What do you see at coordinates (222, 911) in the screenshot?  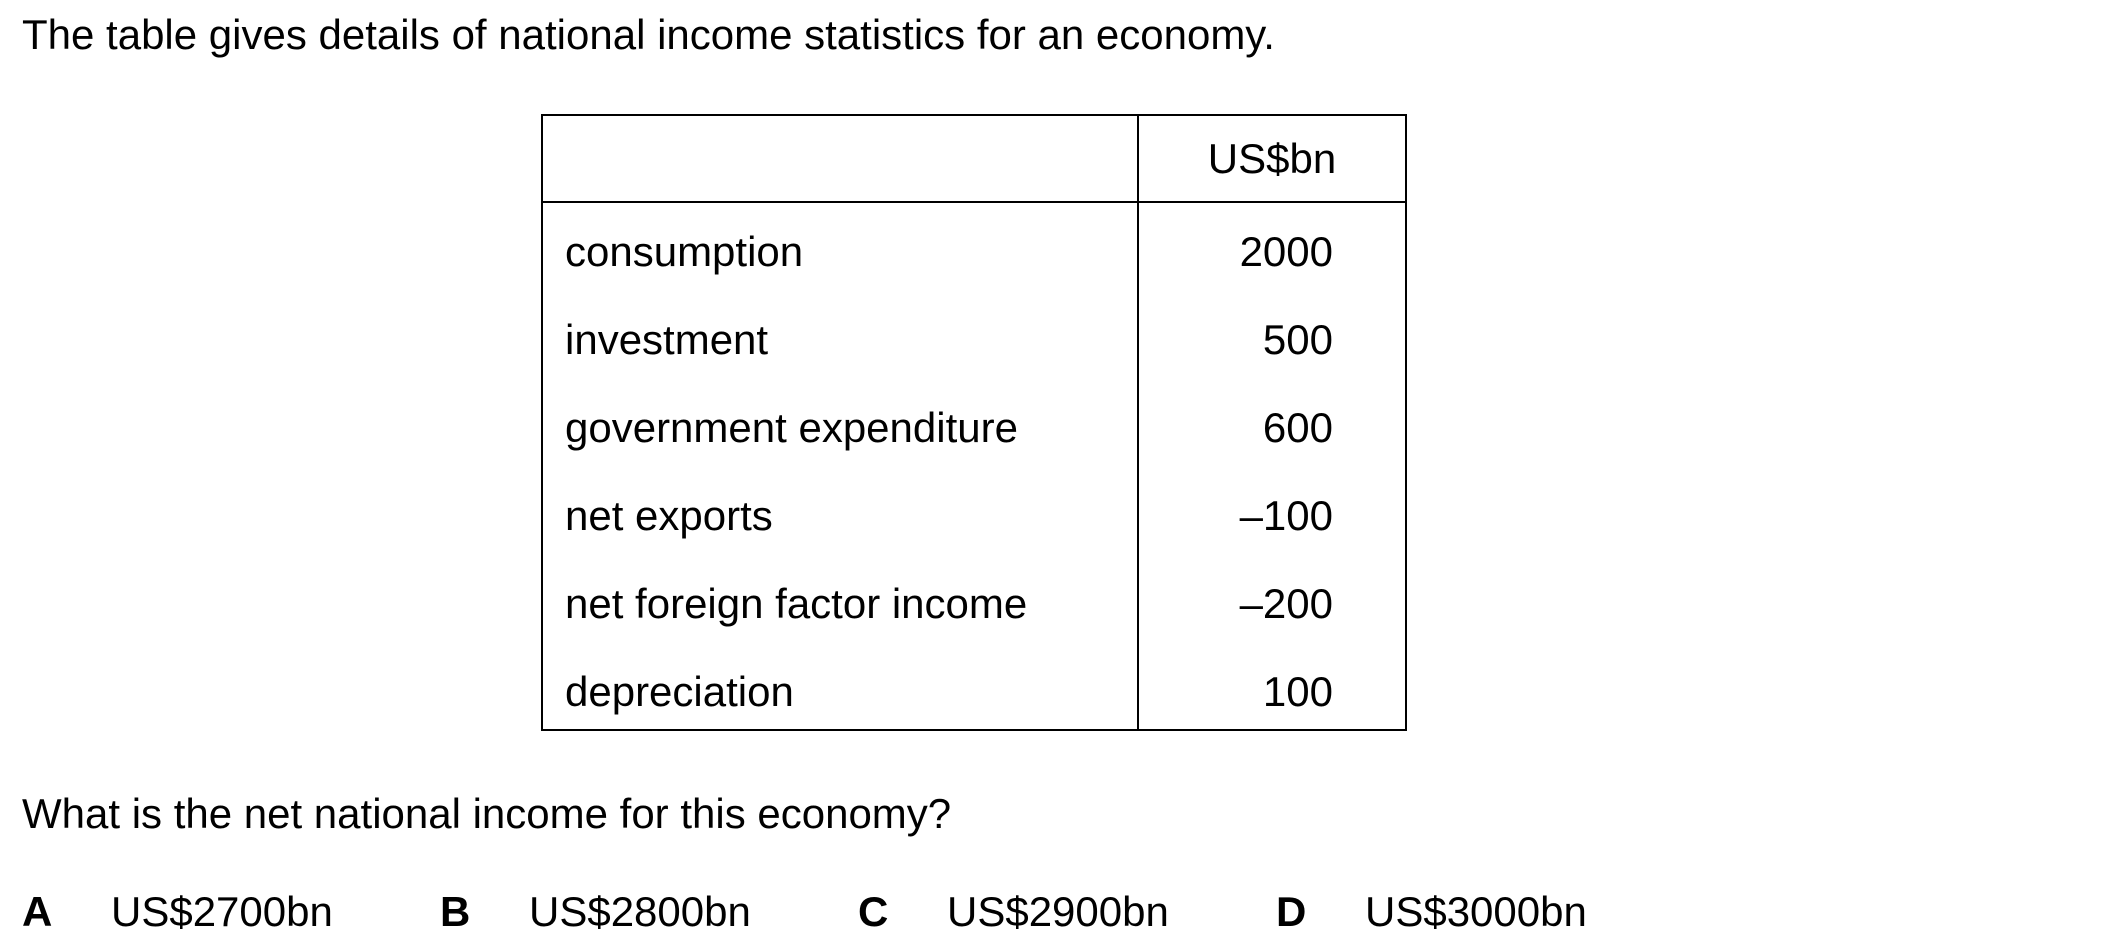 I see `option-text: US$2700bn` at bounding box center [222, 911].